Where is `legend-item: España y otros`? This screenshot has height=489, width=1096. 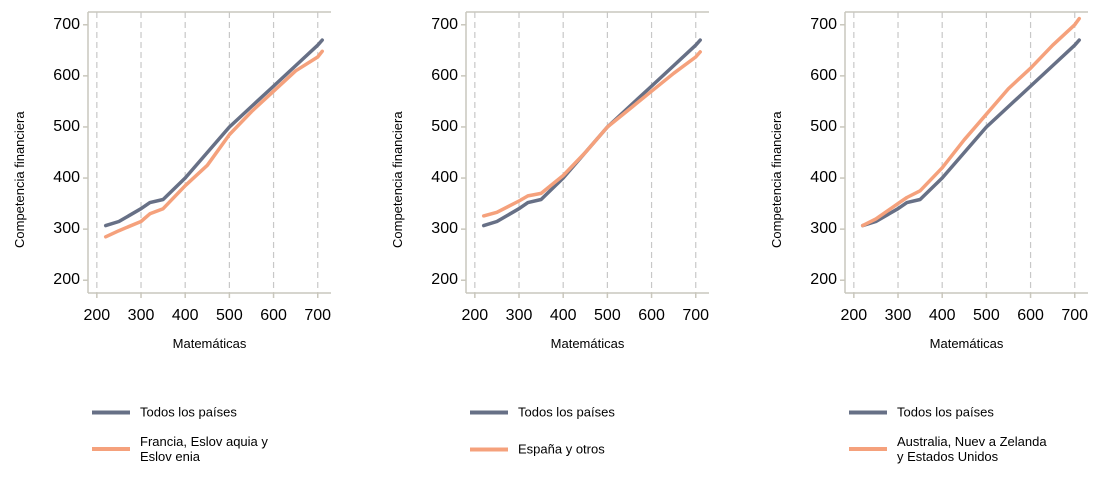 legend-item: España y otros is located at coordinates (537, 449).